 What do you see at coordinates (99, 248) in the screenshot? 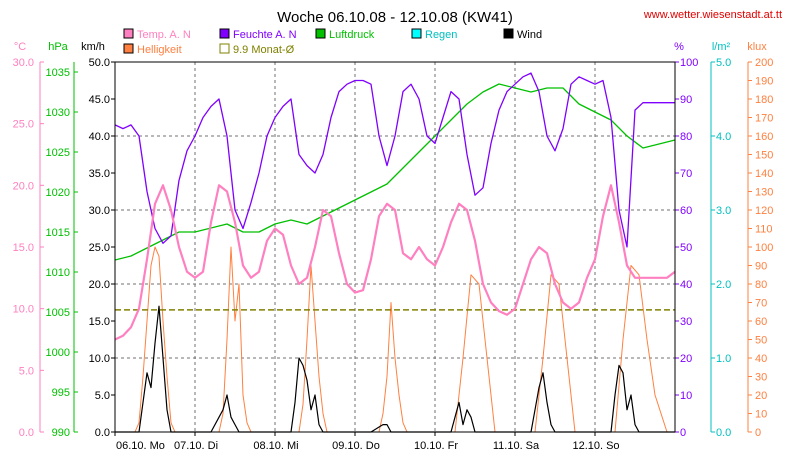
I see `wind-axis-tick-label: 25.0` at bounding box center [99, 248].